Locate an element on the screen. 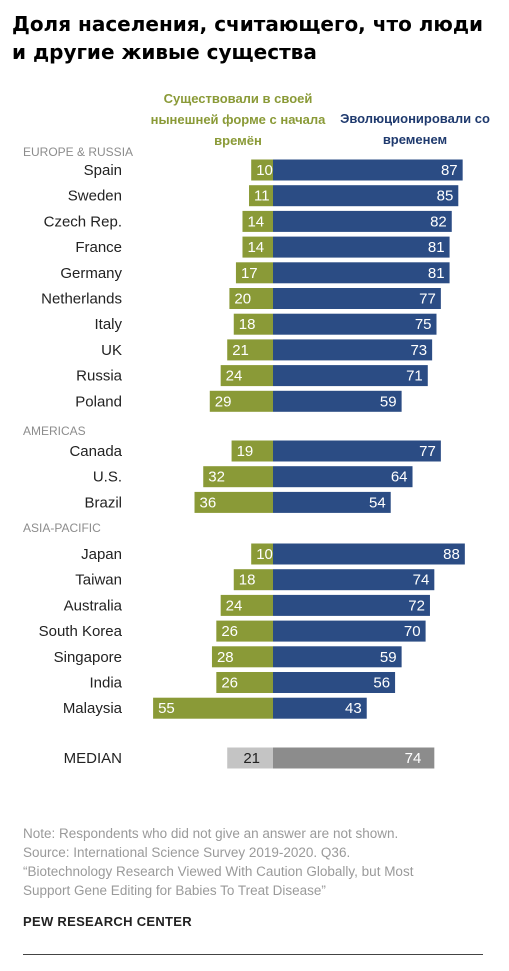  country-label: Taiwan is located at coordinates (98, 580).